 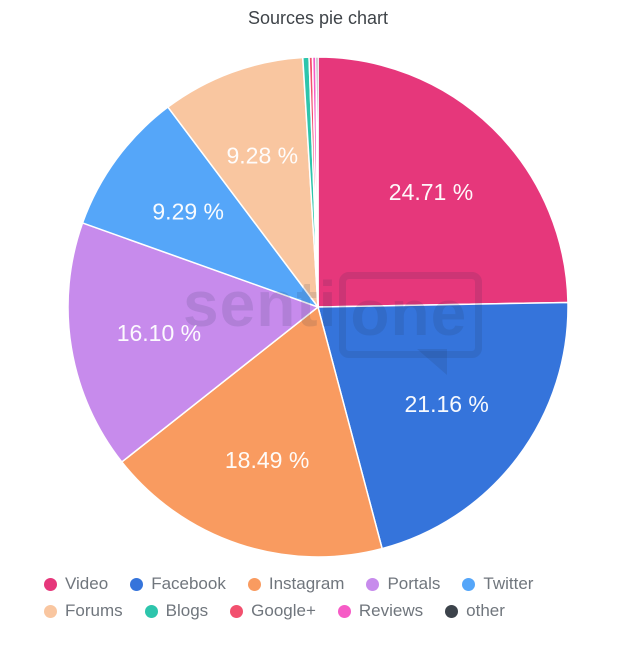 I want to click on legend-item-label: Facebook, so click(x=188, y=583).